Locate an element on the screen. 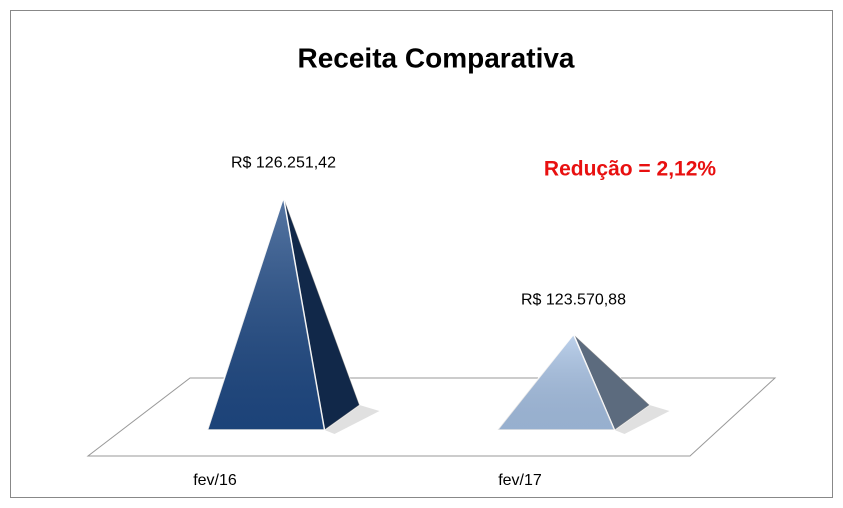  data-label: R$ 123.570,88 is located at coordinates (573, 300).